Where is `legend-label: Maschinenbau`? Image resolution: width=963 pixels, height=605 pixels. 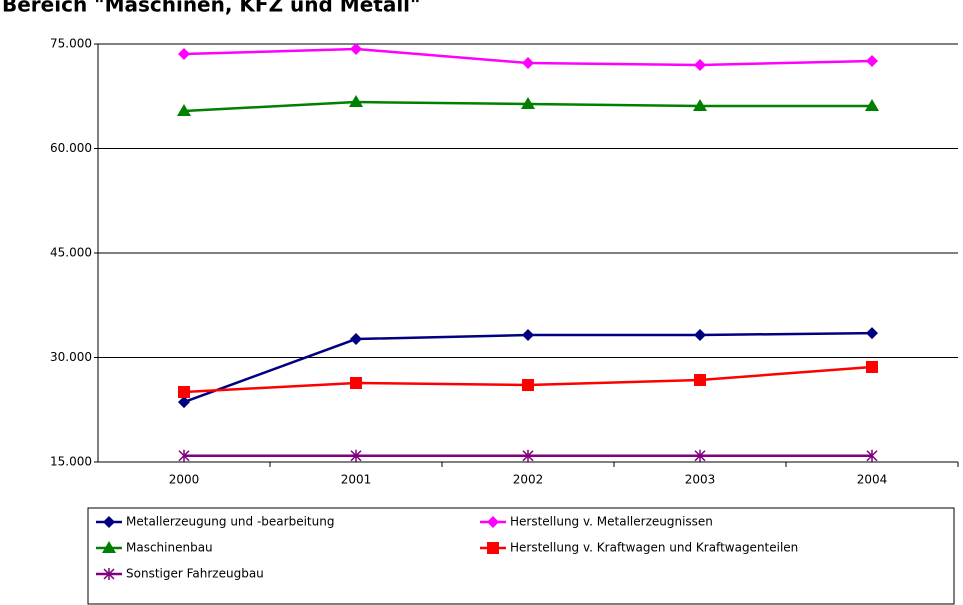
legend-label: Maschinenbau is located at coordinates (169, 548).